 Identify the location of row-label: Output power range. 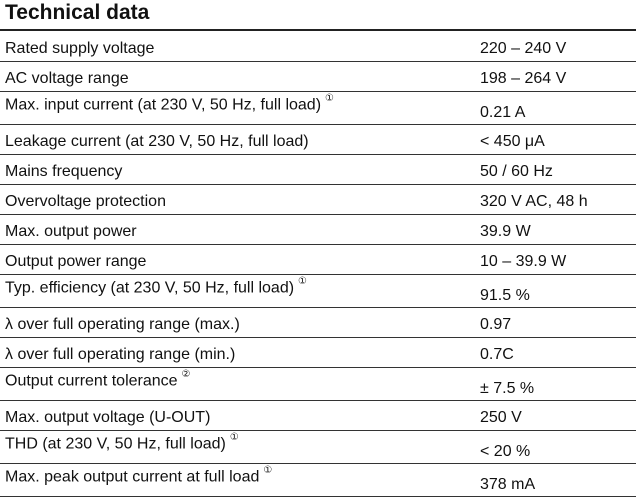
(237, 259).